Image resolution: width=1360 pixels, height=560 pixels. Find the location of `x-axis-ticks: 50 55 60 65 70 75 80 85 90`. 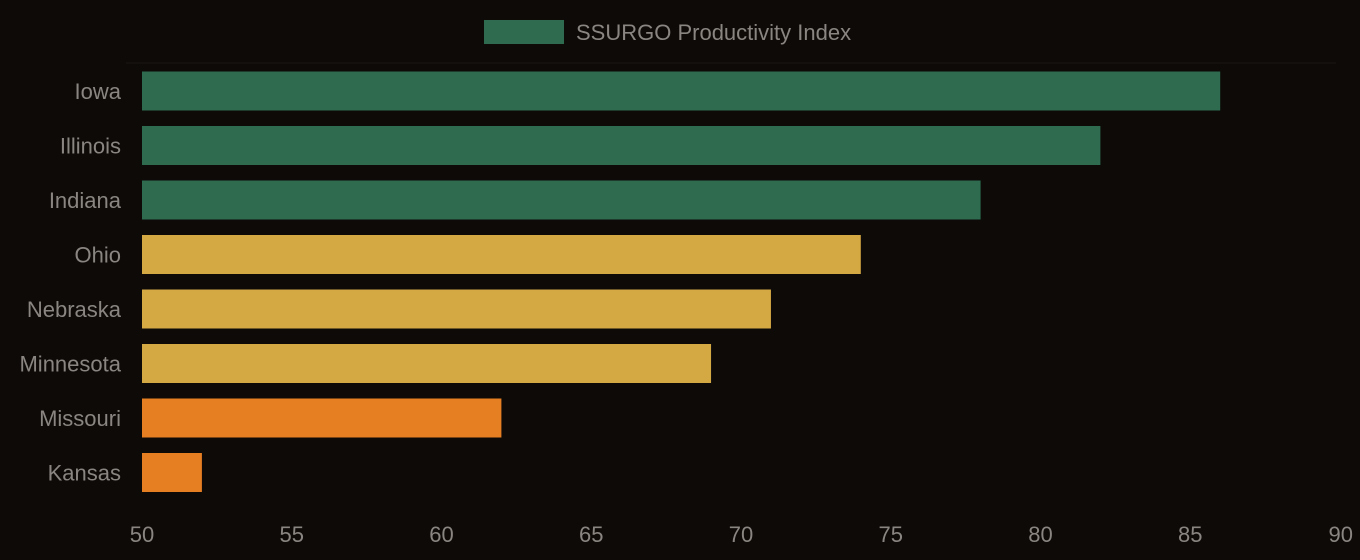

x-axis-ticks: 50 55 60 65 70 75 80 85 90 is located at coordinates (741, 534).